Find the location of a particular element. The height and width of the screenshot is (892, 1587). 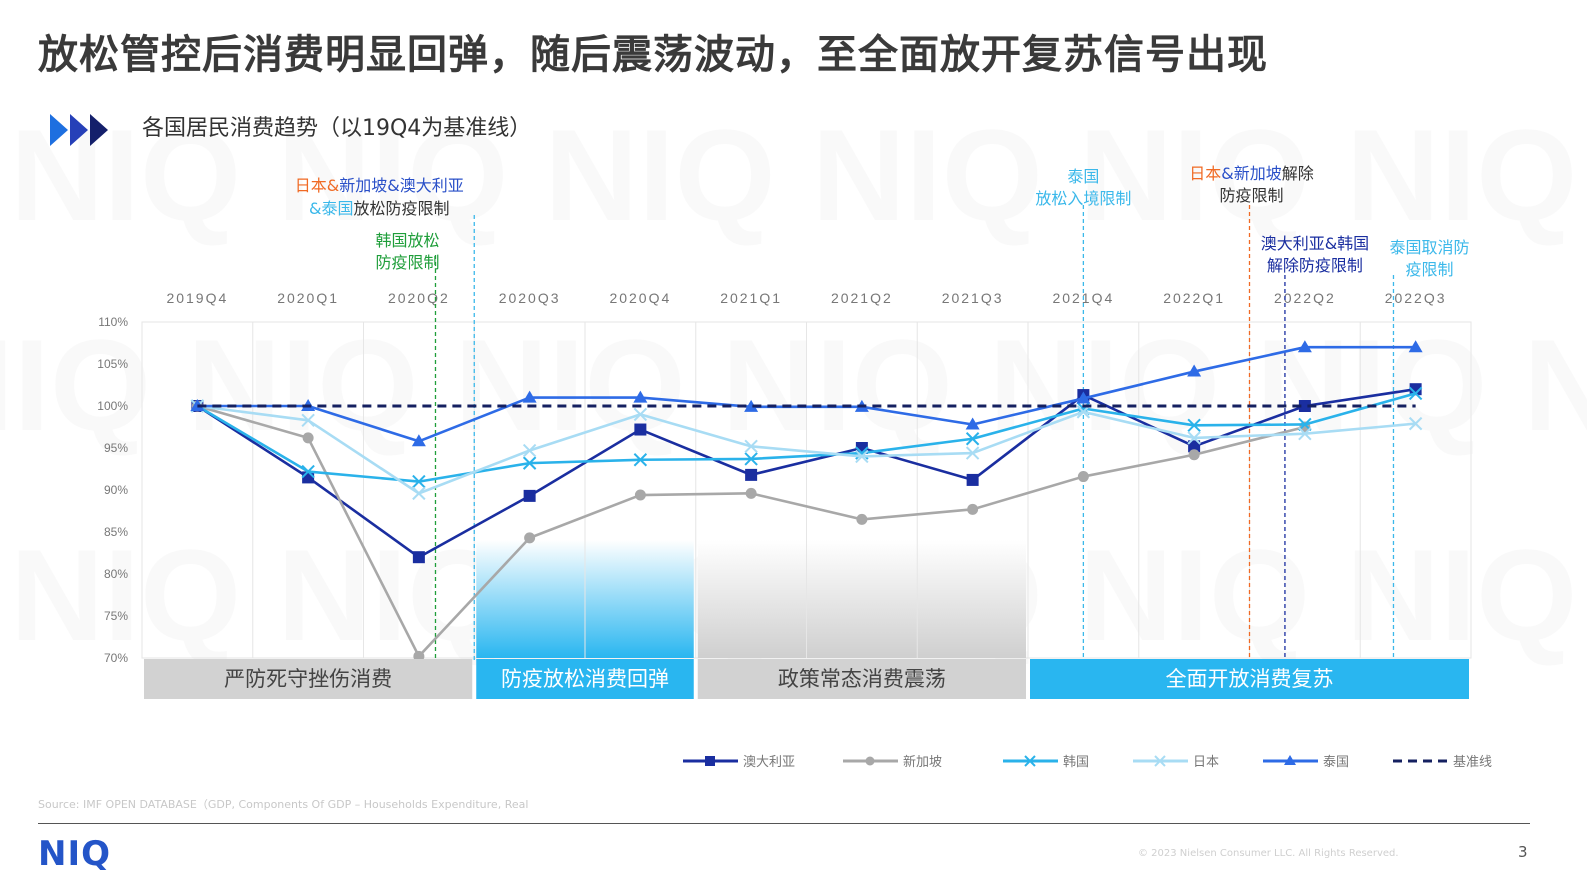

event-annotation: 日本&新加坡解除 is located at coordinates (1251, 173).